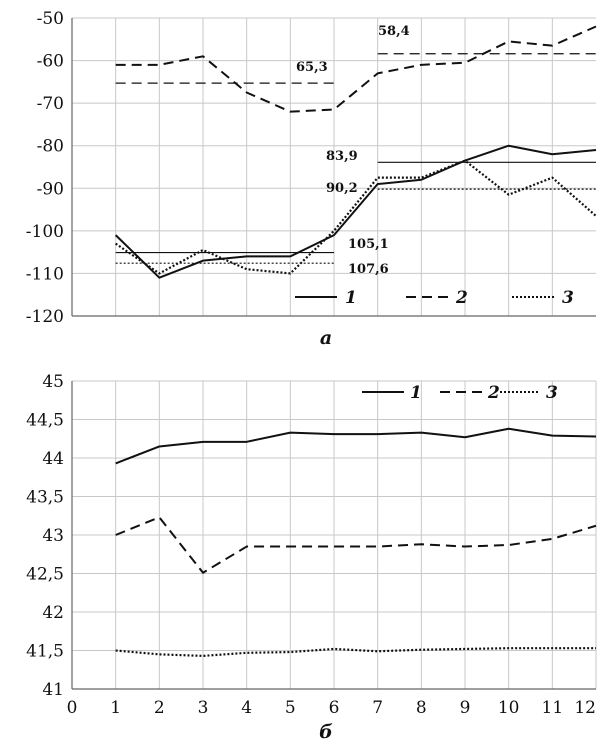  What do you see at coordinates (45, 317) in the screenshot?
I see `y-tick-label: -120` at bounding box center [45, 317].